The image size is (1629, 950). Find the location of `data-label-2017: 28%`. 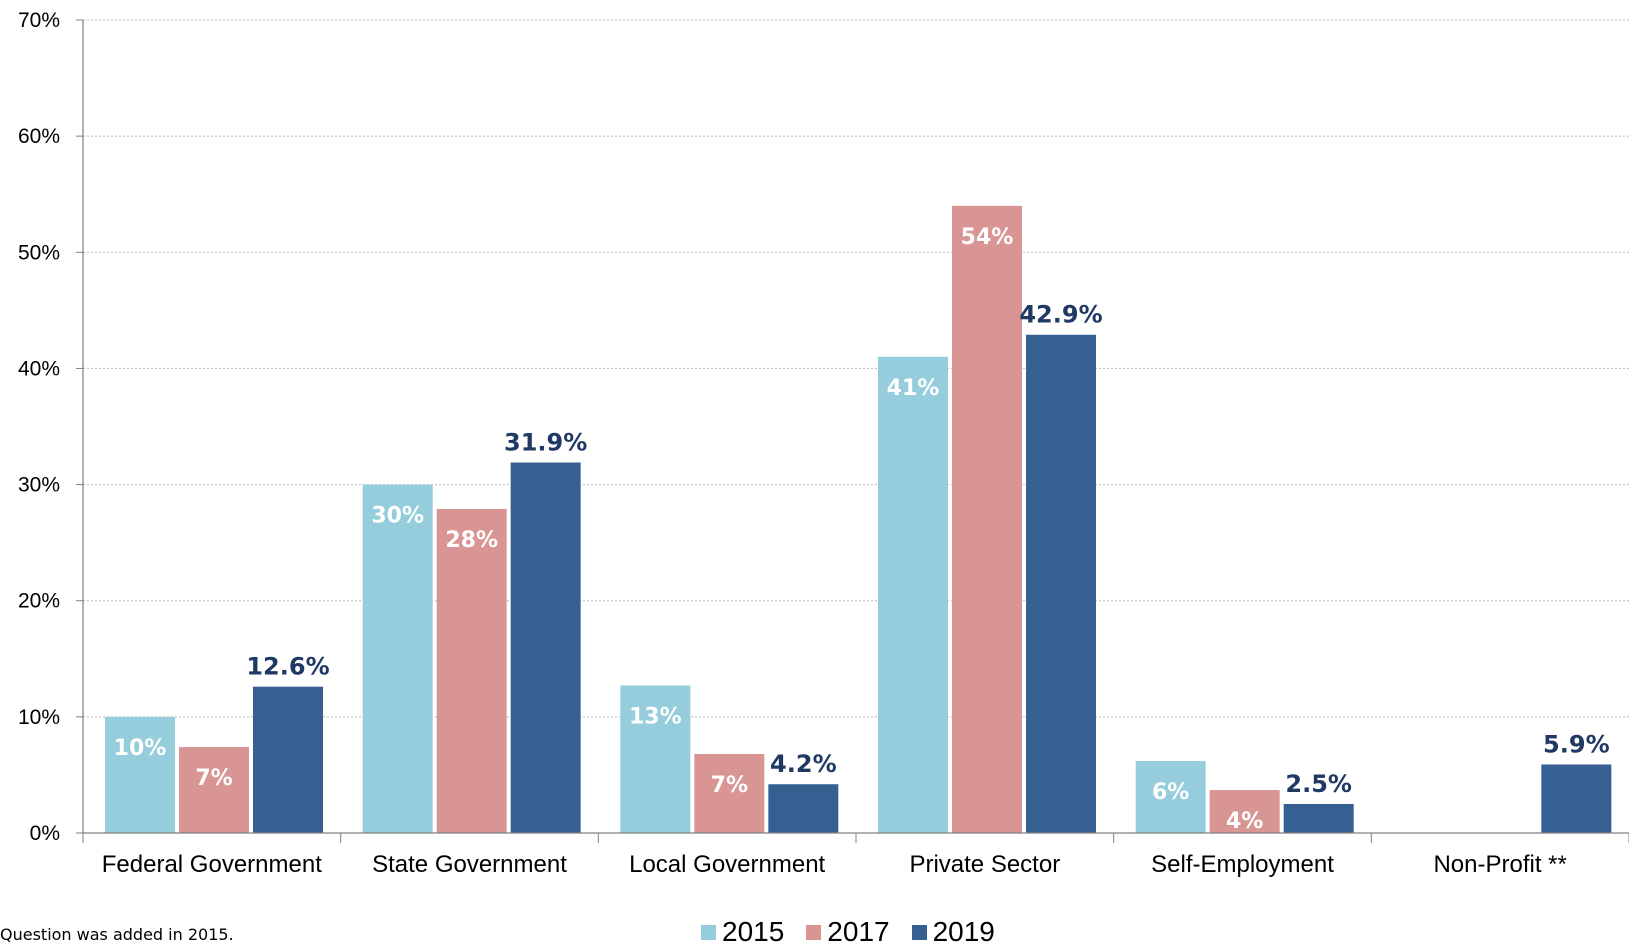

data-label-2017: 28% is located at coordinates (471, 540).